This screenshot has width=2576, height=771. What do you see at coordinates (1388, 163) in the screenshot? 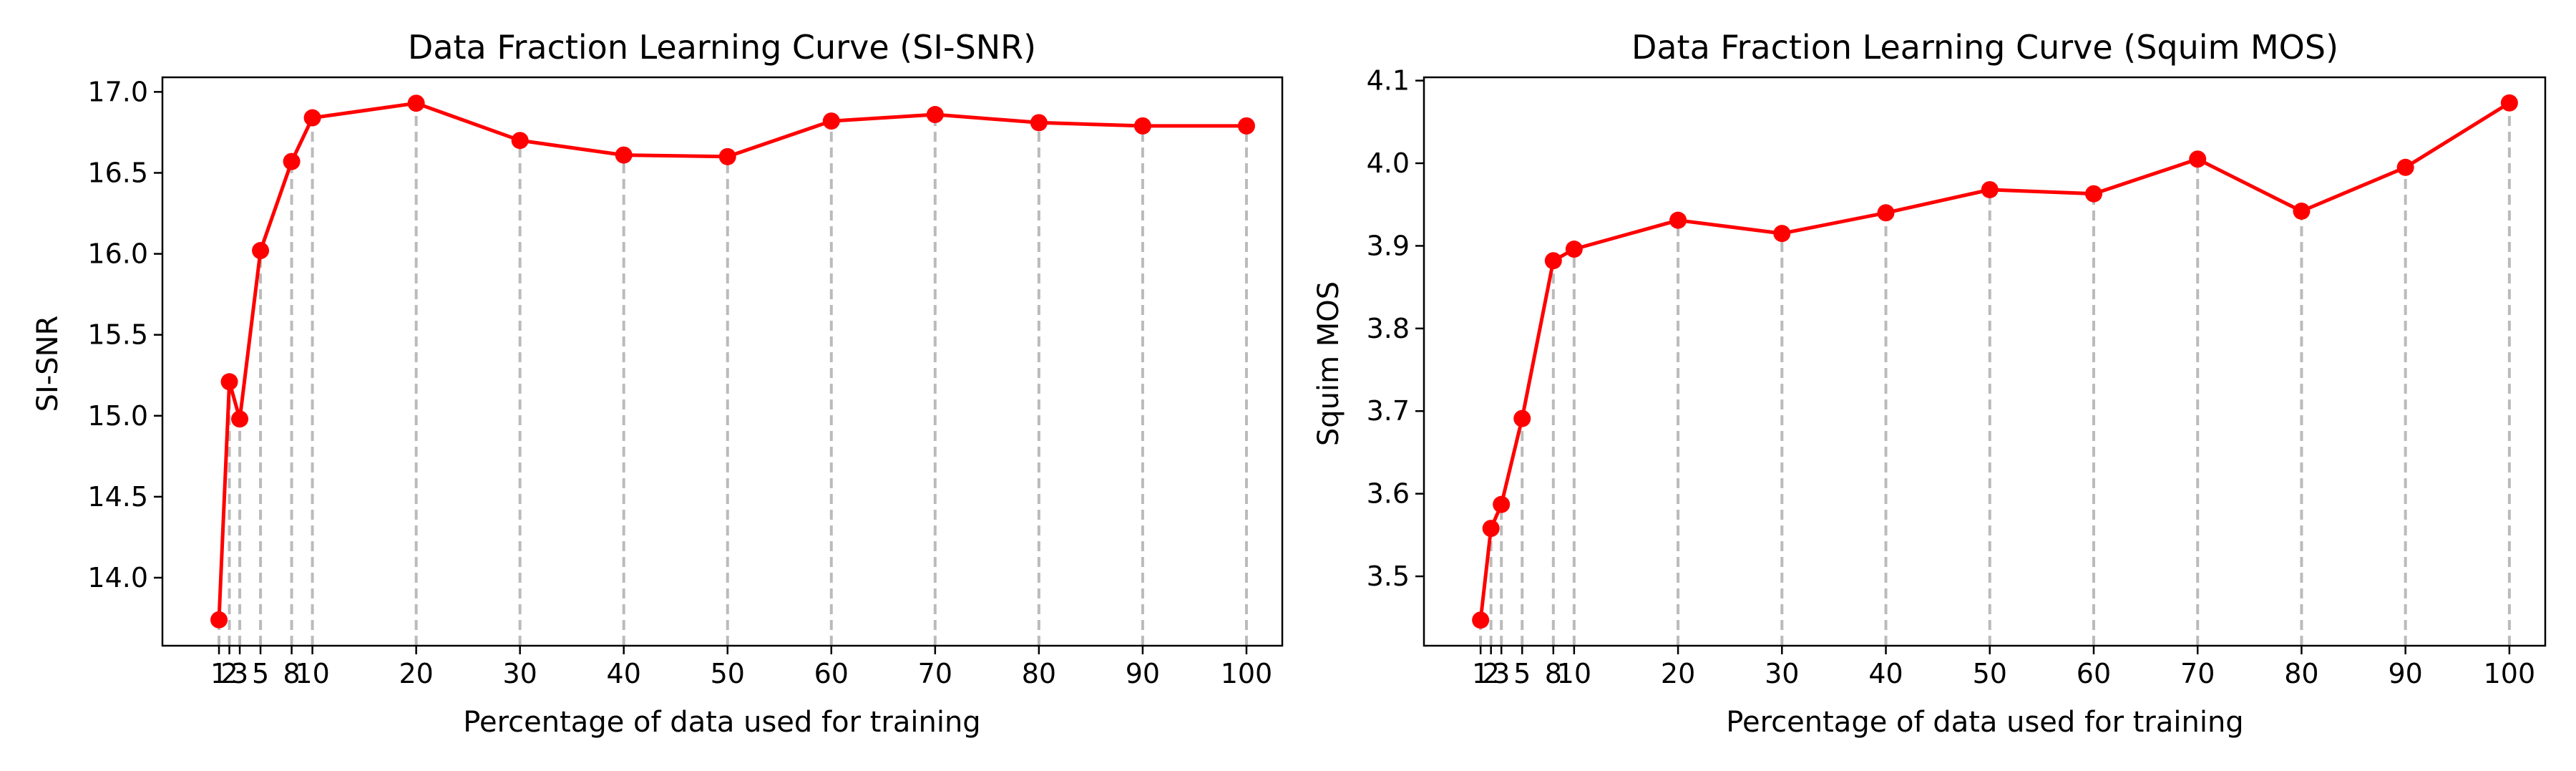
I see `y-tick-label: 4.0` at bounding box center [1388, 163].